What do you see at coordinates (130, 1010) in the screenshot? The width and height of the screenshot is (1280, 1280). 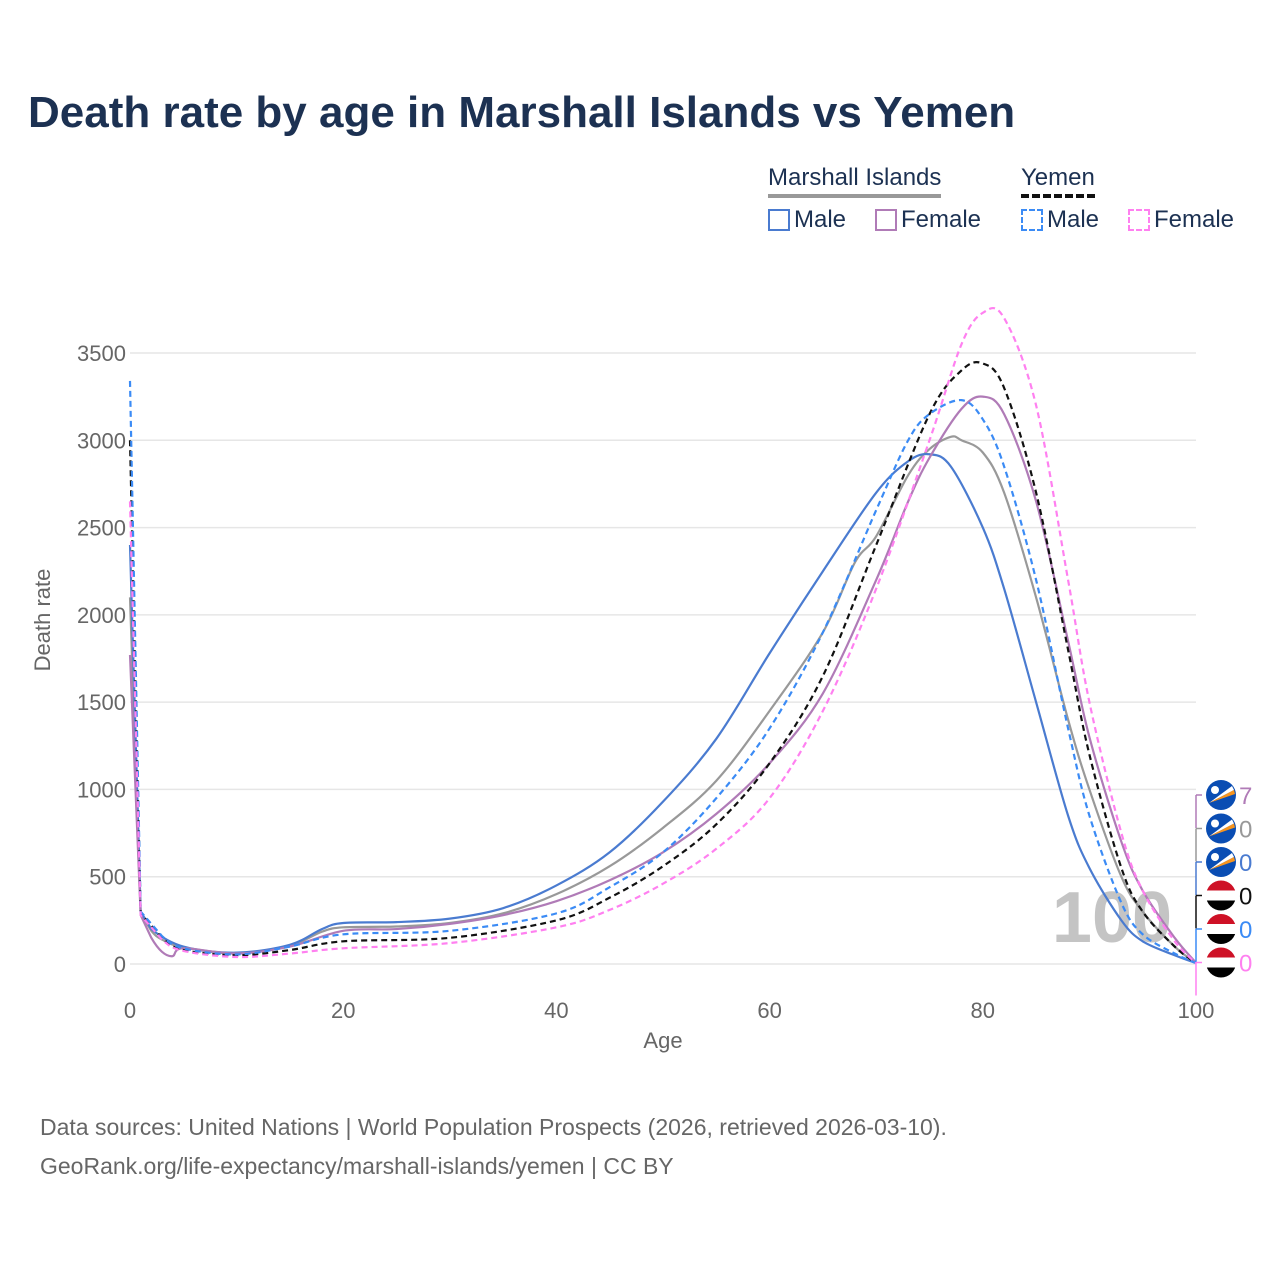 I see `x-tick-label: 0` at bounding box center [130, 1010].